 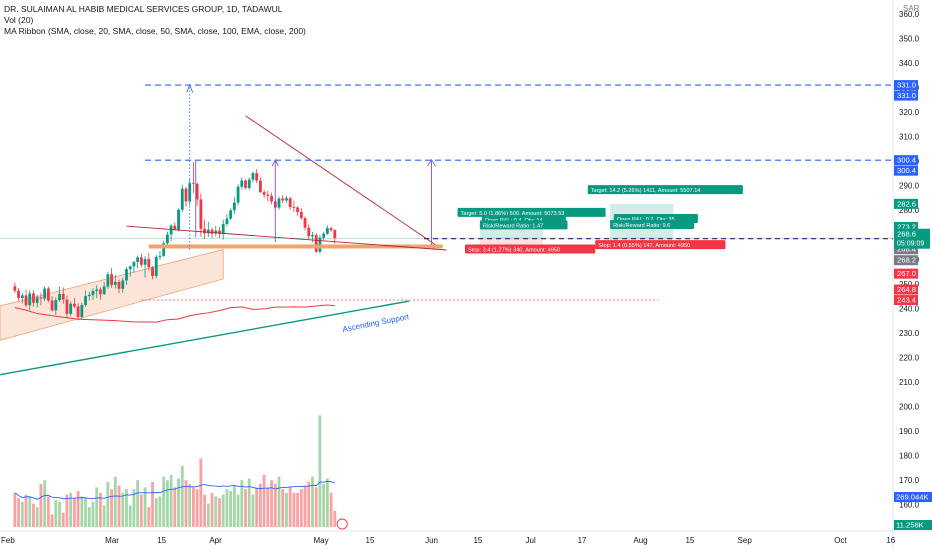 What do you see at coordinates (174, 490) in the screenshot?
I see `volume-ma-line` at bounding box center [174, 490].